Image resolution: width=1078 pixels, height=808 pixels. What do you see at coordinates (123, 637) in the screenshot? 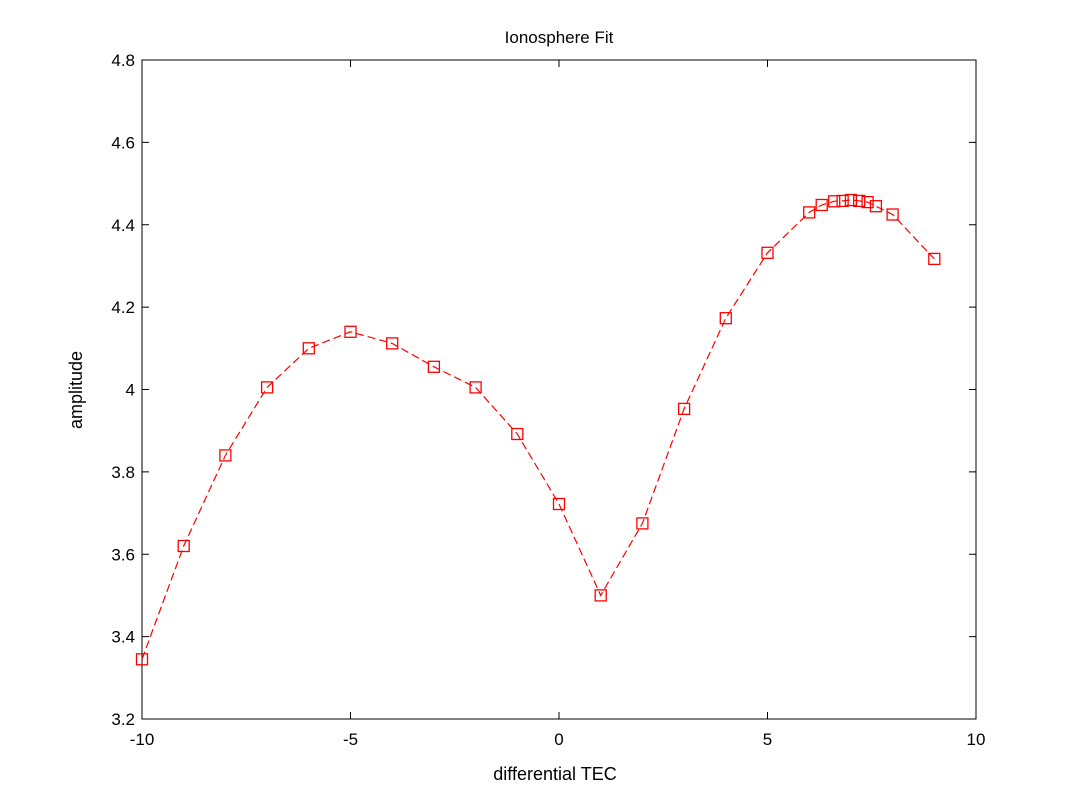
I see `y-tick-label: 3.4` at bounding box center [123, 637].